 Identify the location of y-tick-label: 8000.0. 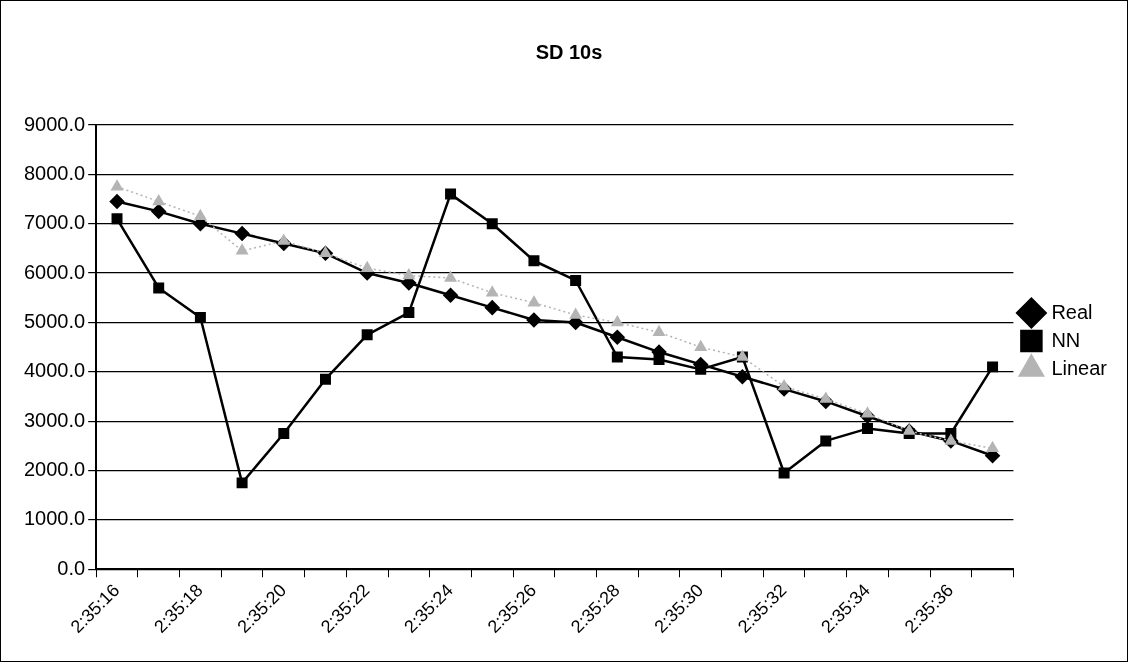
(55, 172).